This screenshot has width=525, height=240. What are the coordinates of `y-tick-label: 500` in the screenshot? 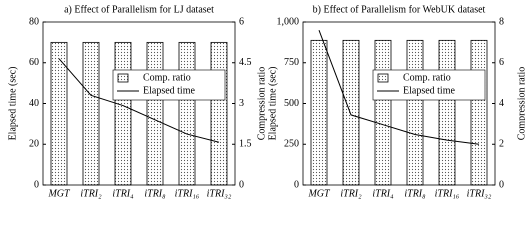 It's located at (291, 103).